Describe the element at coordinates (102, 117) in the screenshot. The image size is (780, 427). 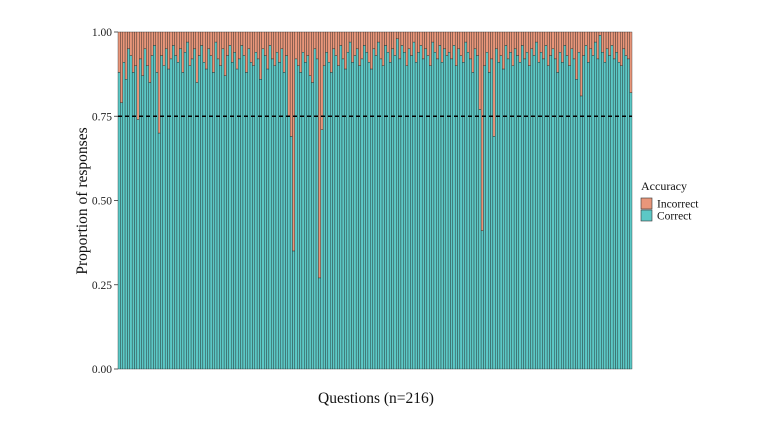
I see `y-tick-label: 0.75` at that location.